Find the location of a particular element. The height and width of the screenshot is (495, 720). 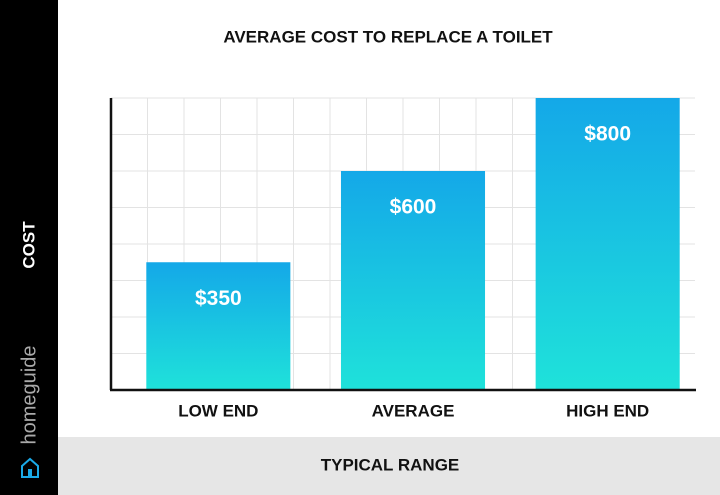

value-label: $800 is located at coordinates (607, 134).